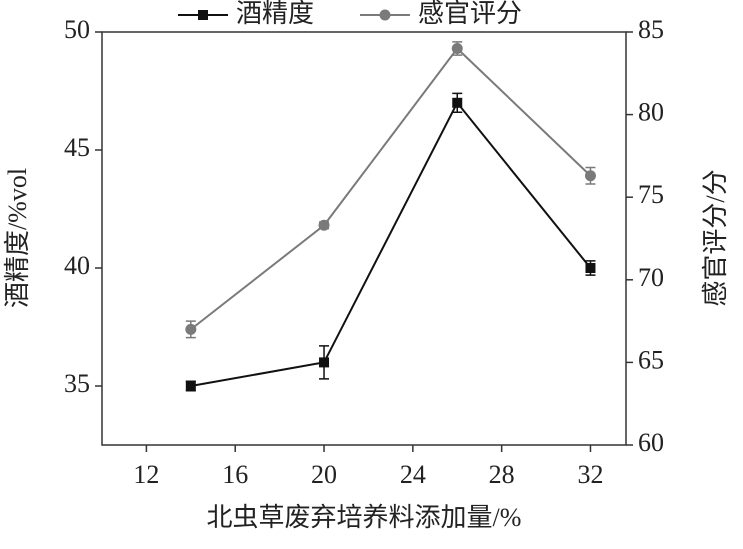 Image resolution: width=743 pixels, height=549 pixels. Describe the element at coordinates (715, 237) in the screenshot. I see `y2-axis-label: 感官评分/分` at that location.